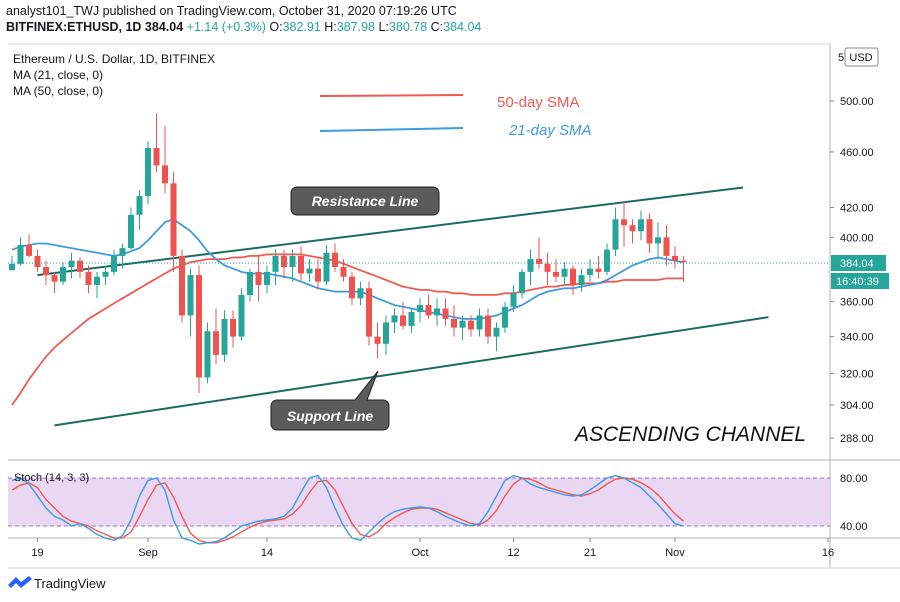 This screenshot has width=900, height=602. I want to click on symbol-label: BITFINEX:ETHUSD, 1D, so click(74, 27).